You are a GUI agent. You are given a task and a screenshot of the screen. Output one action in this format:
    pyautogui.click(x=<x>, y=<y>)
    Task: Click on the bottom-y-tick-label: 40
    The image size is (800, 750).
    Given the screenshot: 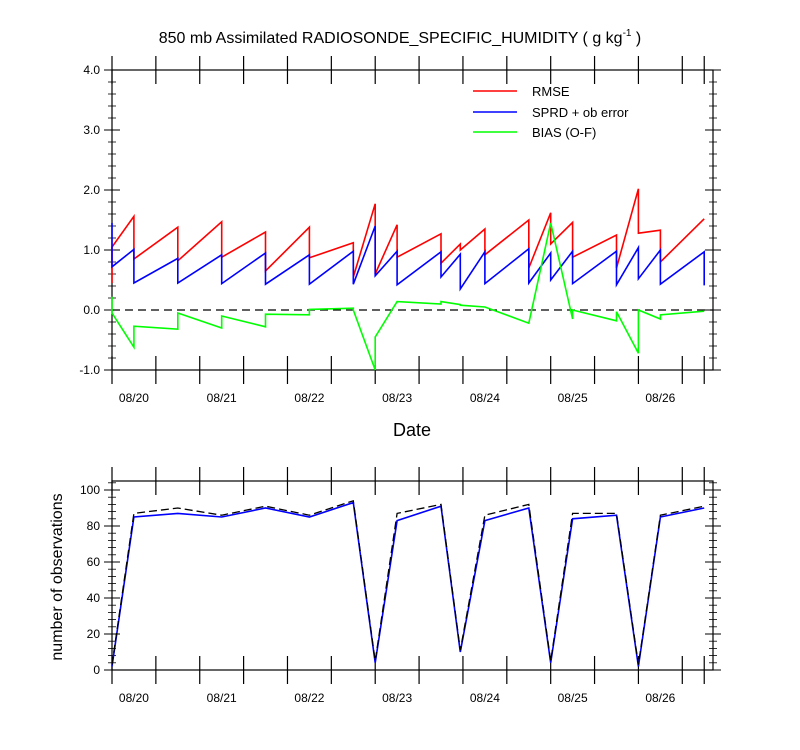 What is the action you would take?
    pyautogui.click(x=94, y=598)
    